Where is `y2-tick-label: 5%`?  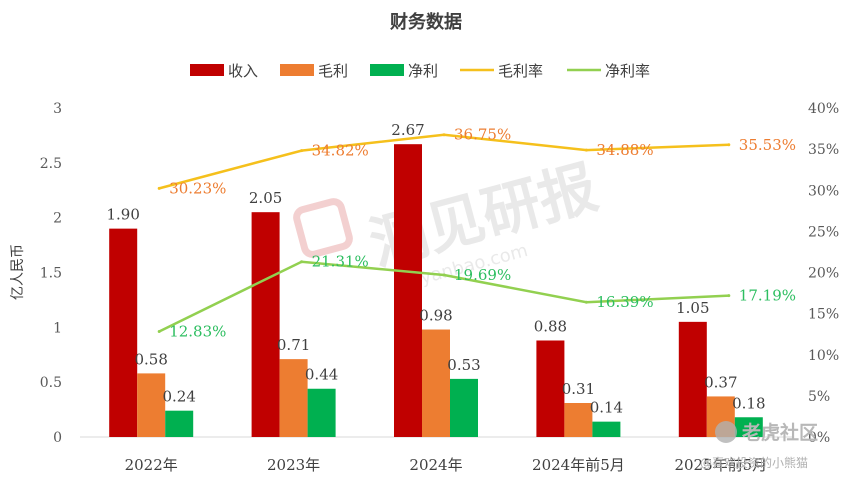
y2-tick-label: 5% is located at coordinates (819, 397).